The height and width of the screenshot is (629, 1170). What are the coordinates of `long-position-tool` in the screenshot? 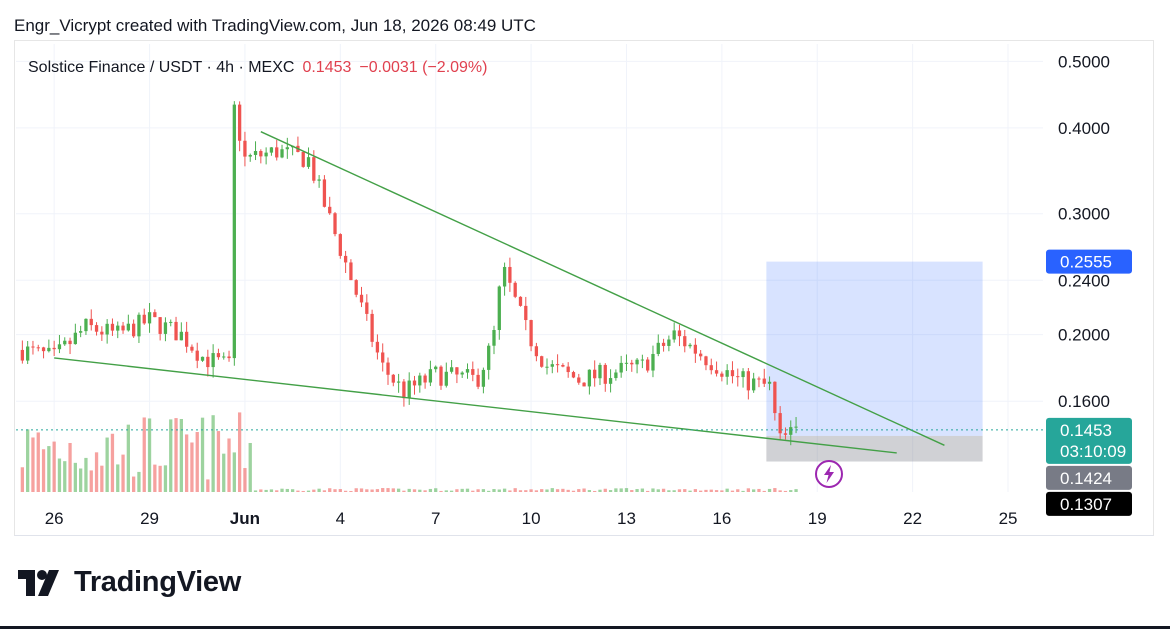 It's located at (874, 361).